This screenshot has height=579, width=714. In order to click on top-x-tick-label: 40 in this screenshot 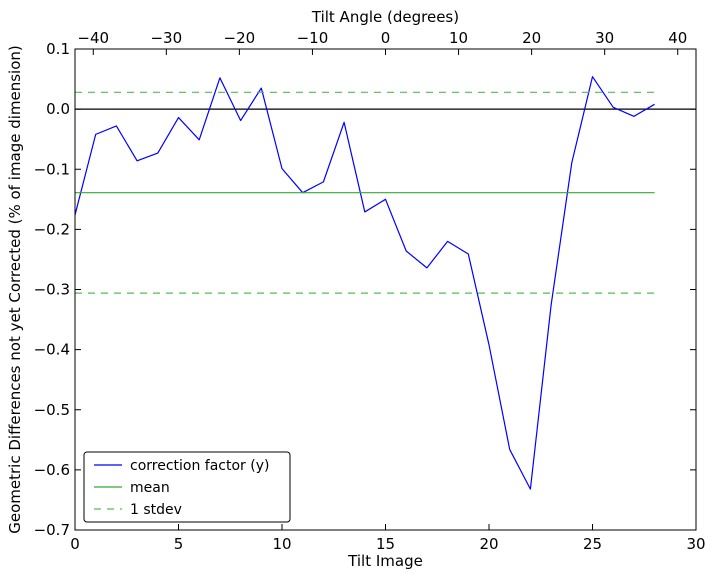, I will do `click(677, 38)`.